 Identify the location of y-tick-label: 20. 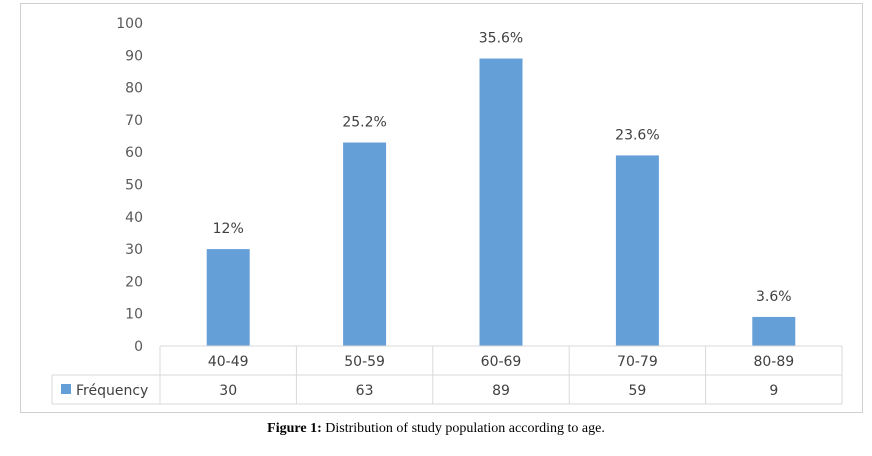
(134, 282).